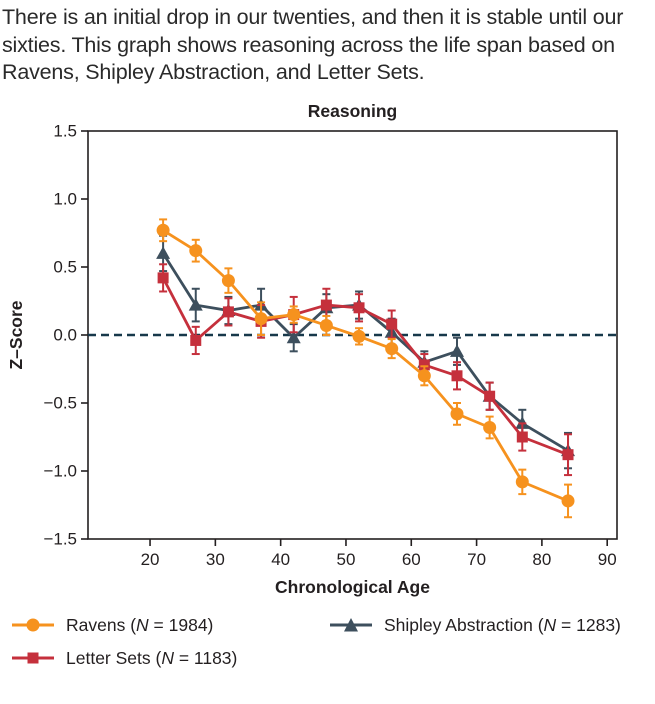 This screenshot has width=655, height=704. I want to click on legend-label: Letter Sets (N = 1183), so click(152, 657).